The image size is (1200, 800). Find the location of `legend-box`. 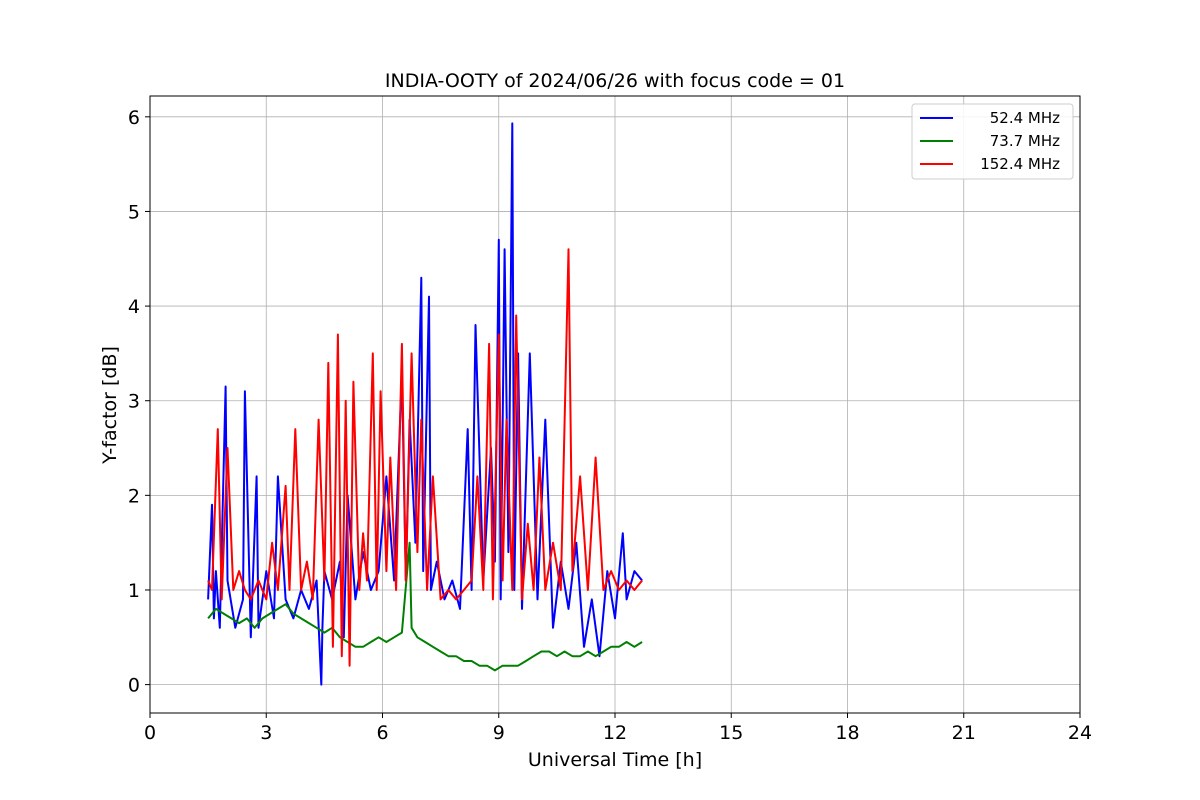

legend-box is located at coordinates (992, 141).